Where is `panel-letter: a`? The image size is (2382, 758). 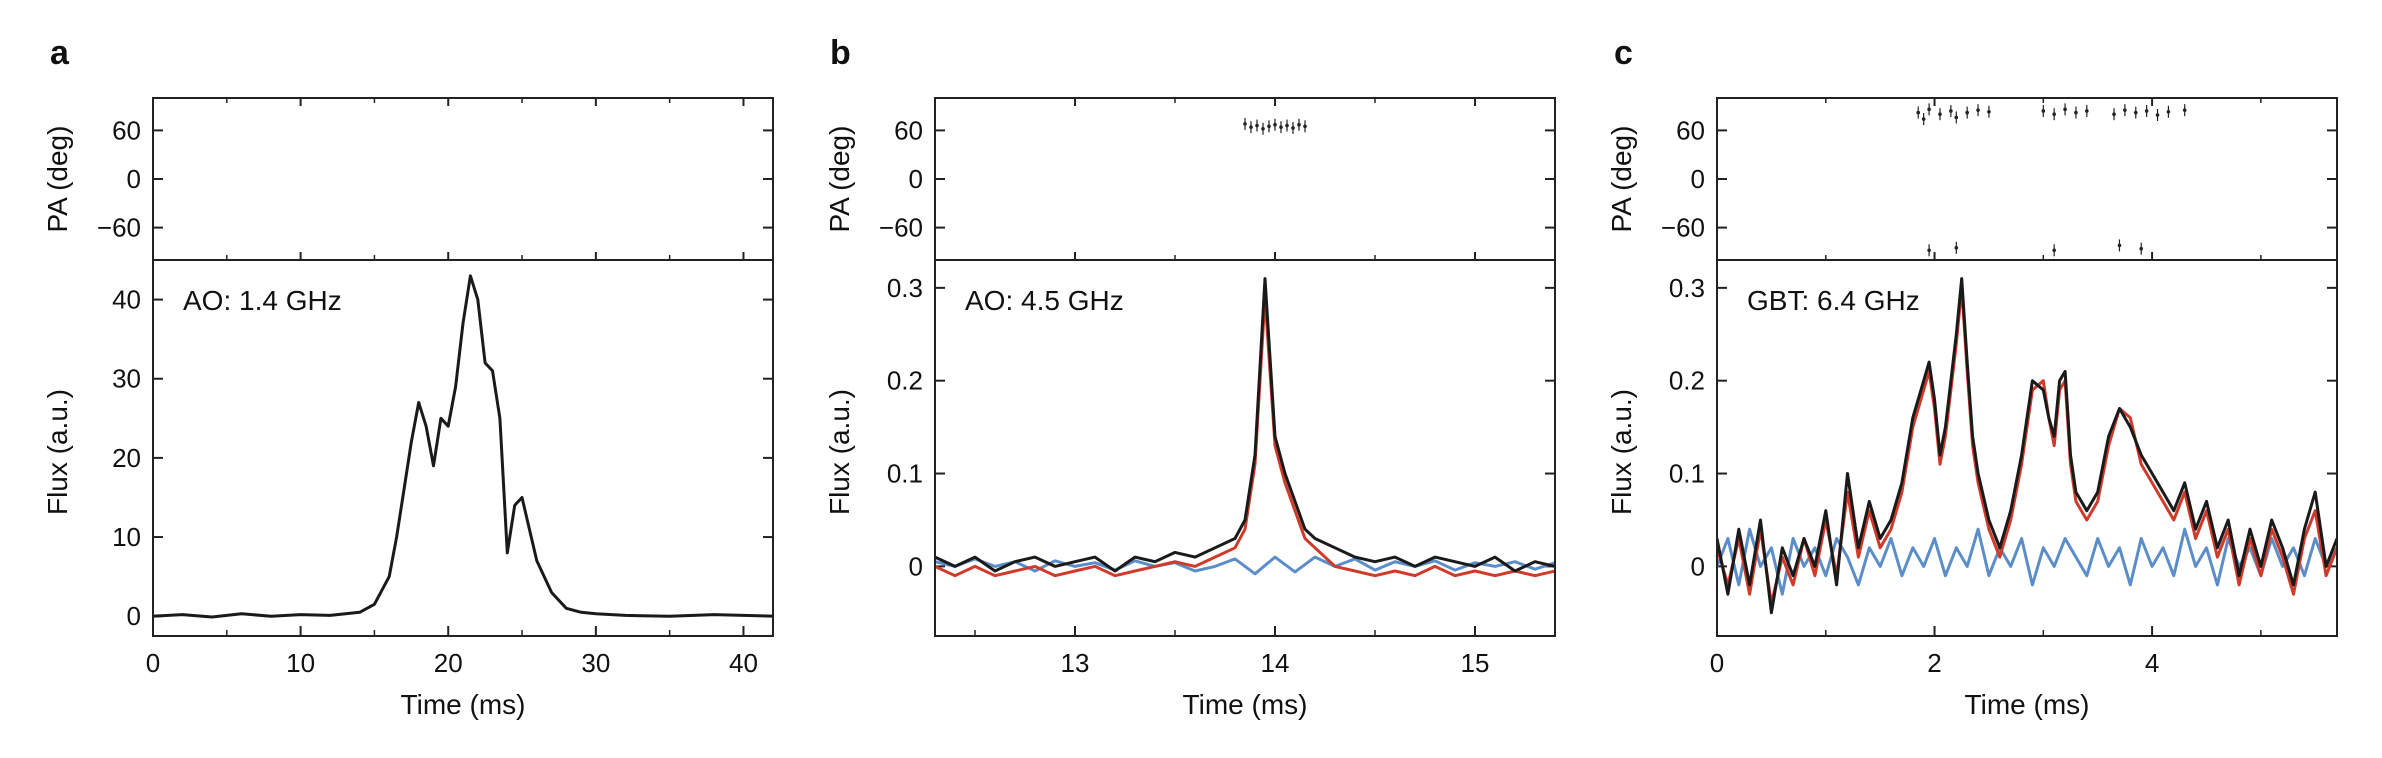 panel-letter: a is located at coordinates (60, 53).